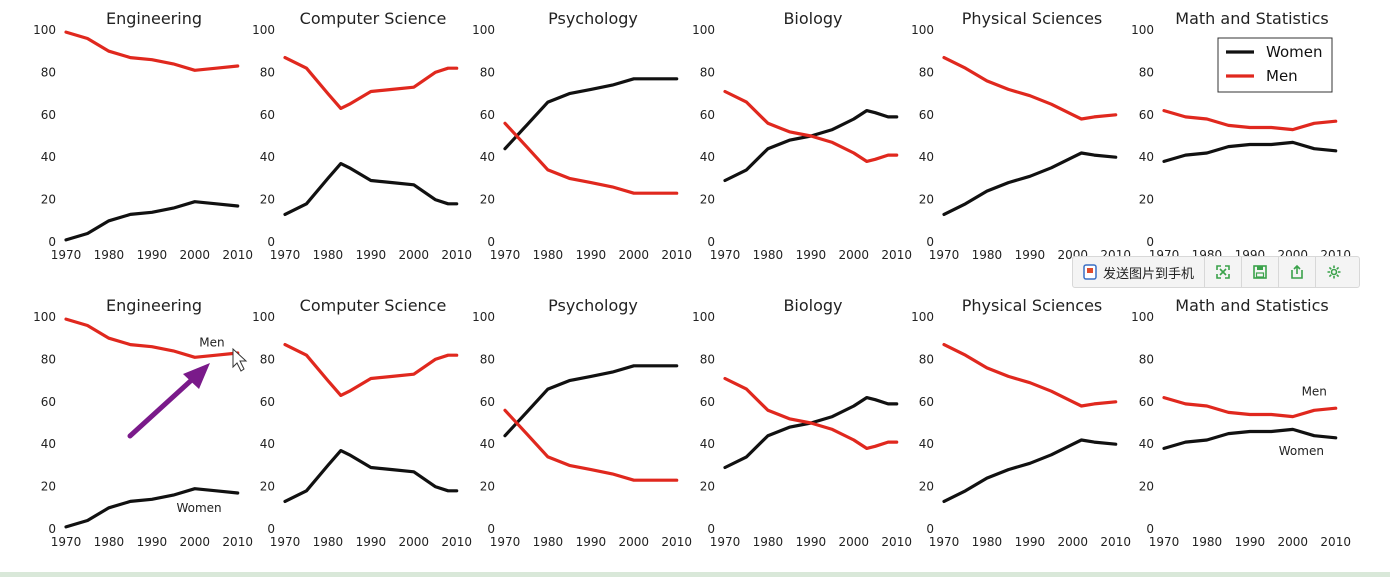 Image resolution: width=1390 pixels, height=577 pixels. I want to click on panel-bottom-1-xtick-label: 1980, so click(109, 542).